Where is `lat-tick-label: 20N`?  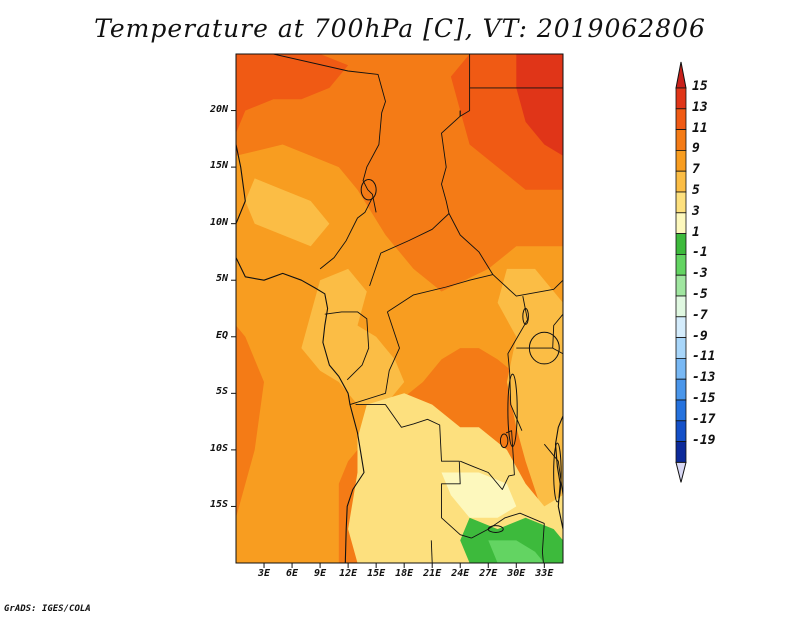 lat-tick-label: 20N is located at coordinates (218, 109).